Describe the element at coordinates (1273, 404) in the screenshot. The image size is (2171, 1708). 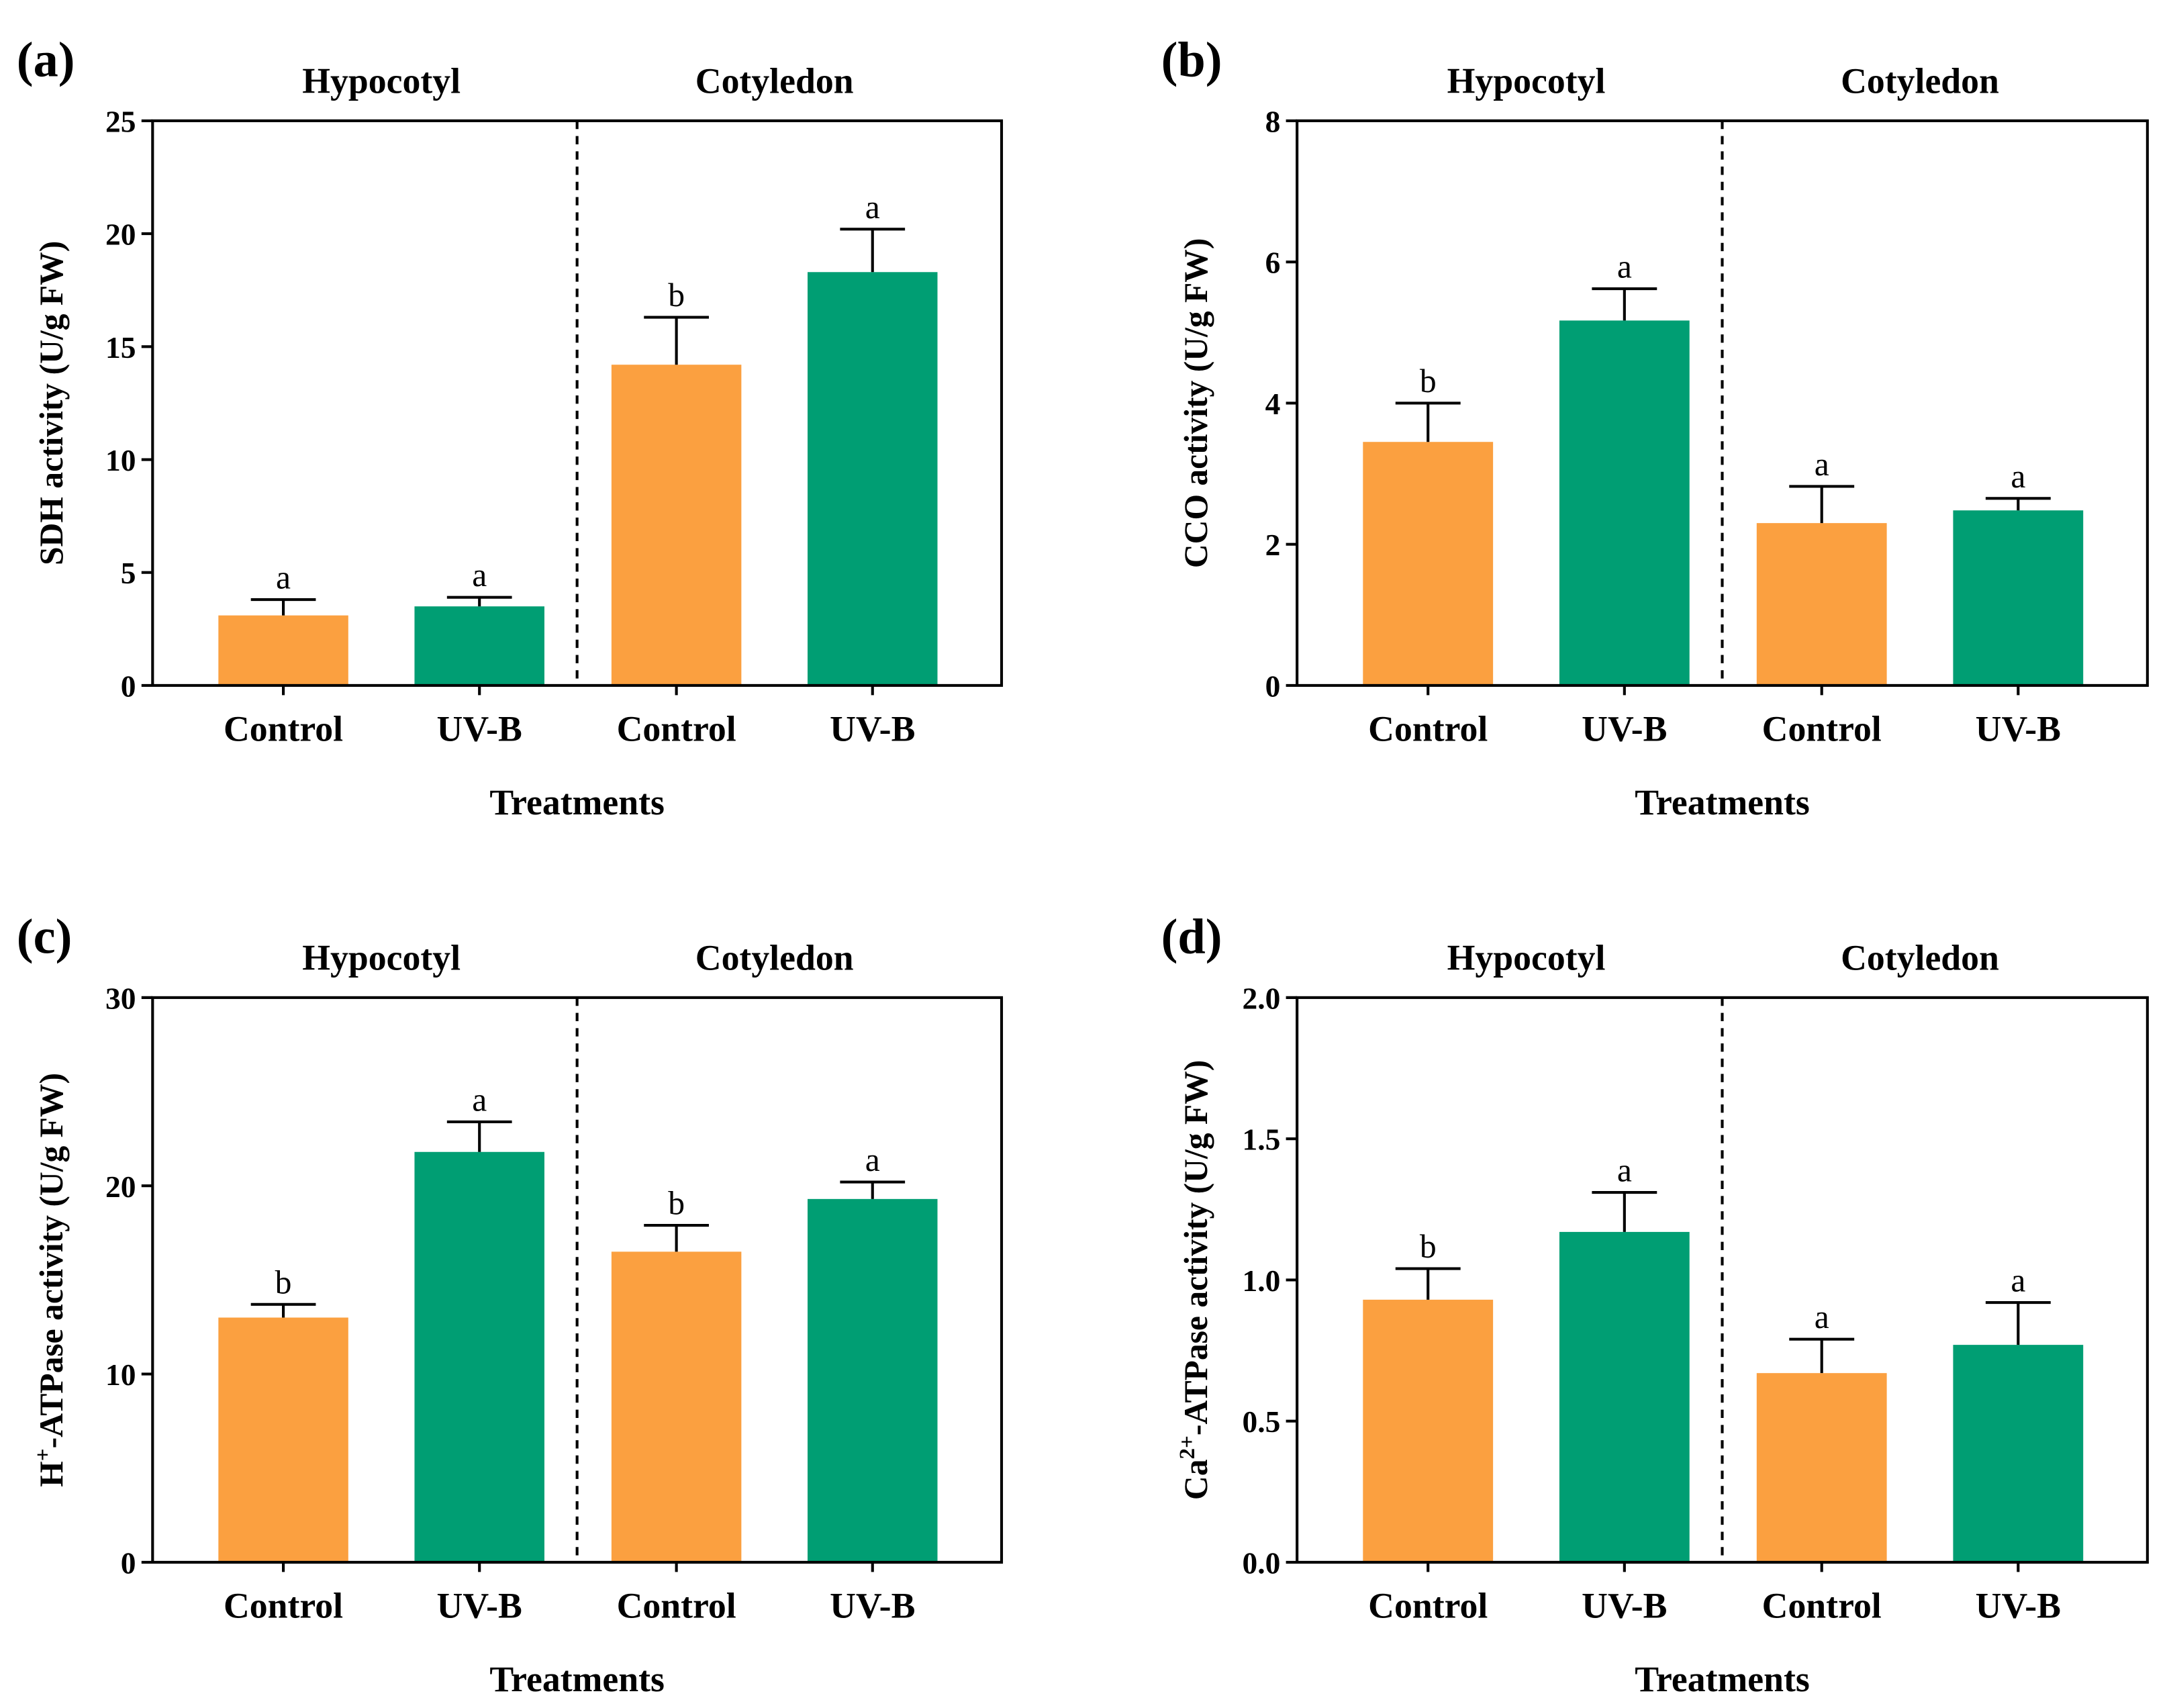
I see `y-tick-label: 4` at that location.